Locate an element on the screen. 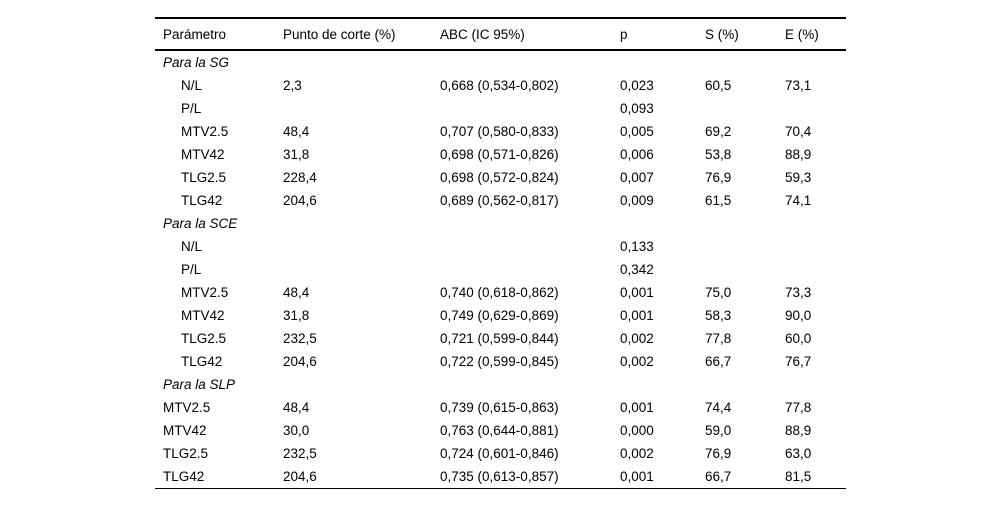 The height and width of the screenshot is (507, 1000). section-title: Para la SG is located at coordinates (196, 62).